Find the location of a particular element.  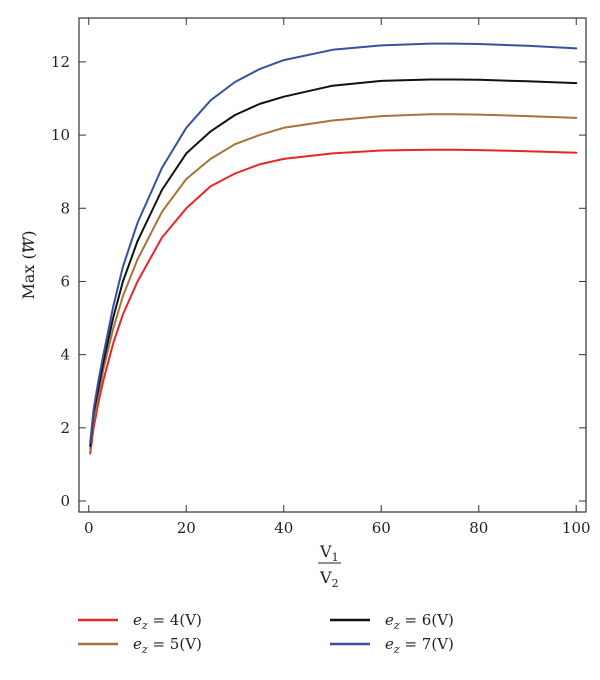

x-tick-label: 20 is located at coordinates (186, 528).